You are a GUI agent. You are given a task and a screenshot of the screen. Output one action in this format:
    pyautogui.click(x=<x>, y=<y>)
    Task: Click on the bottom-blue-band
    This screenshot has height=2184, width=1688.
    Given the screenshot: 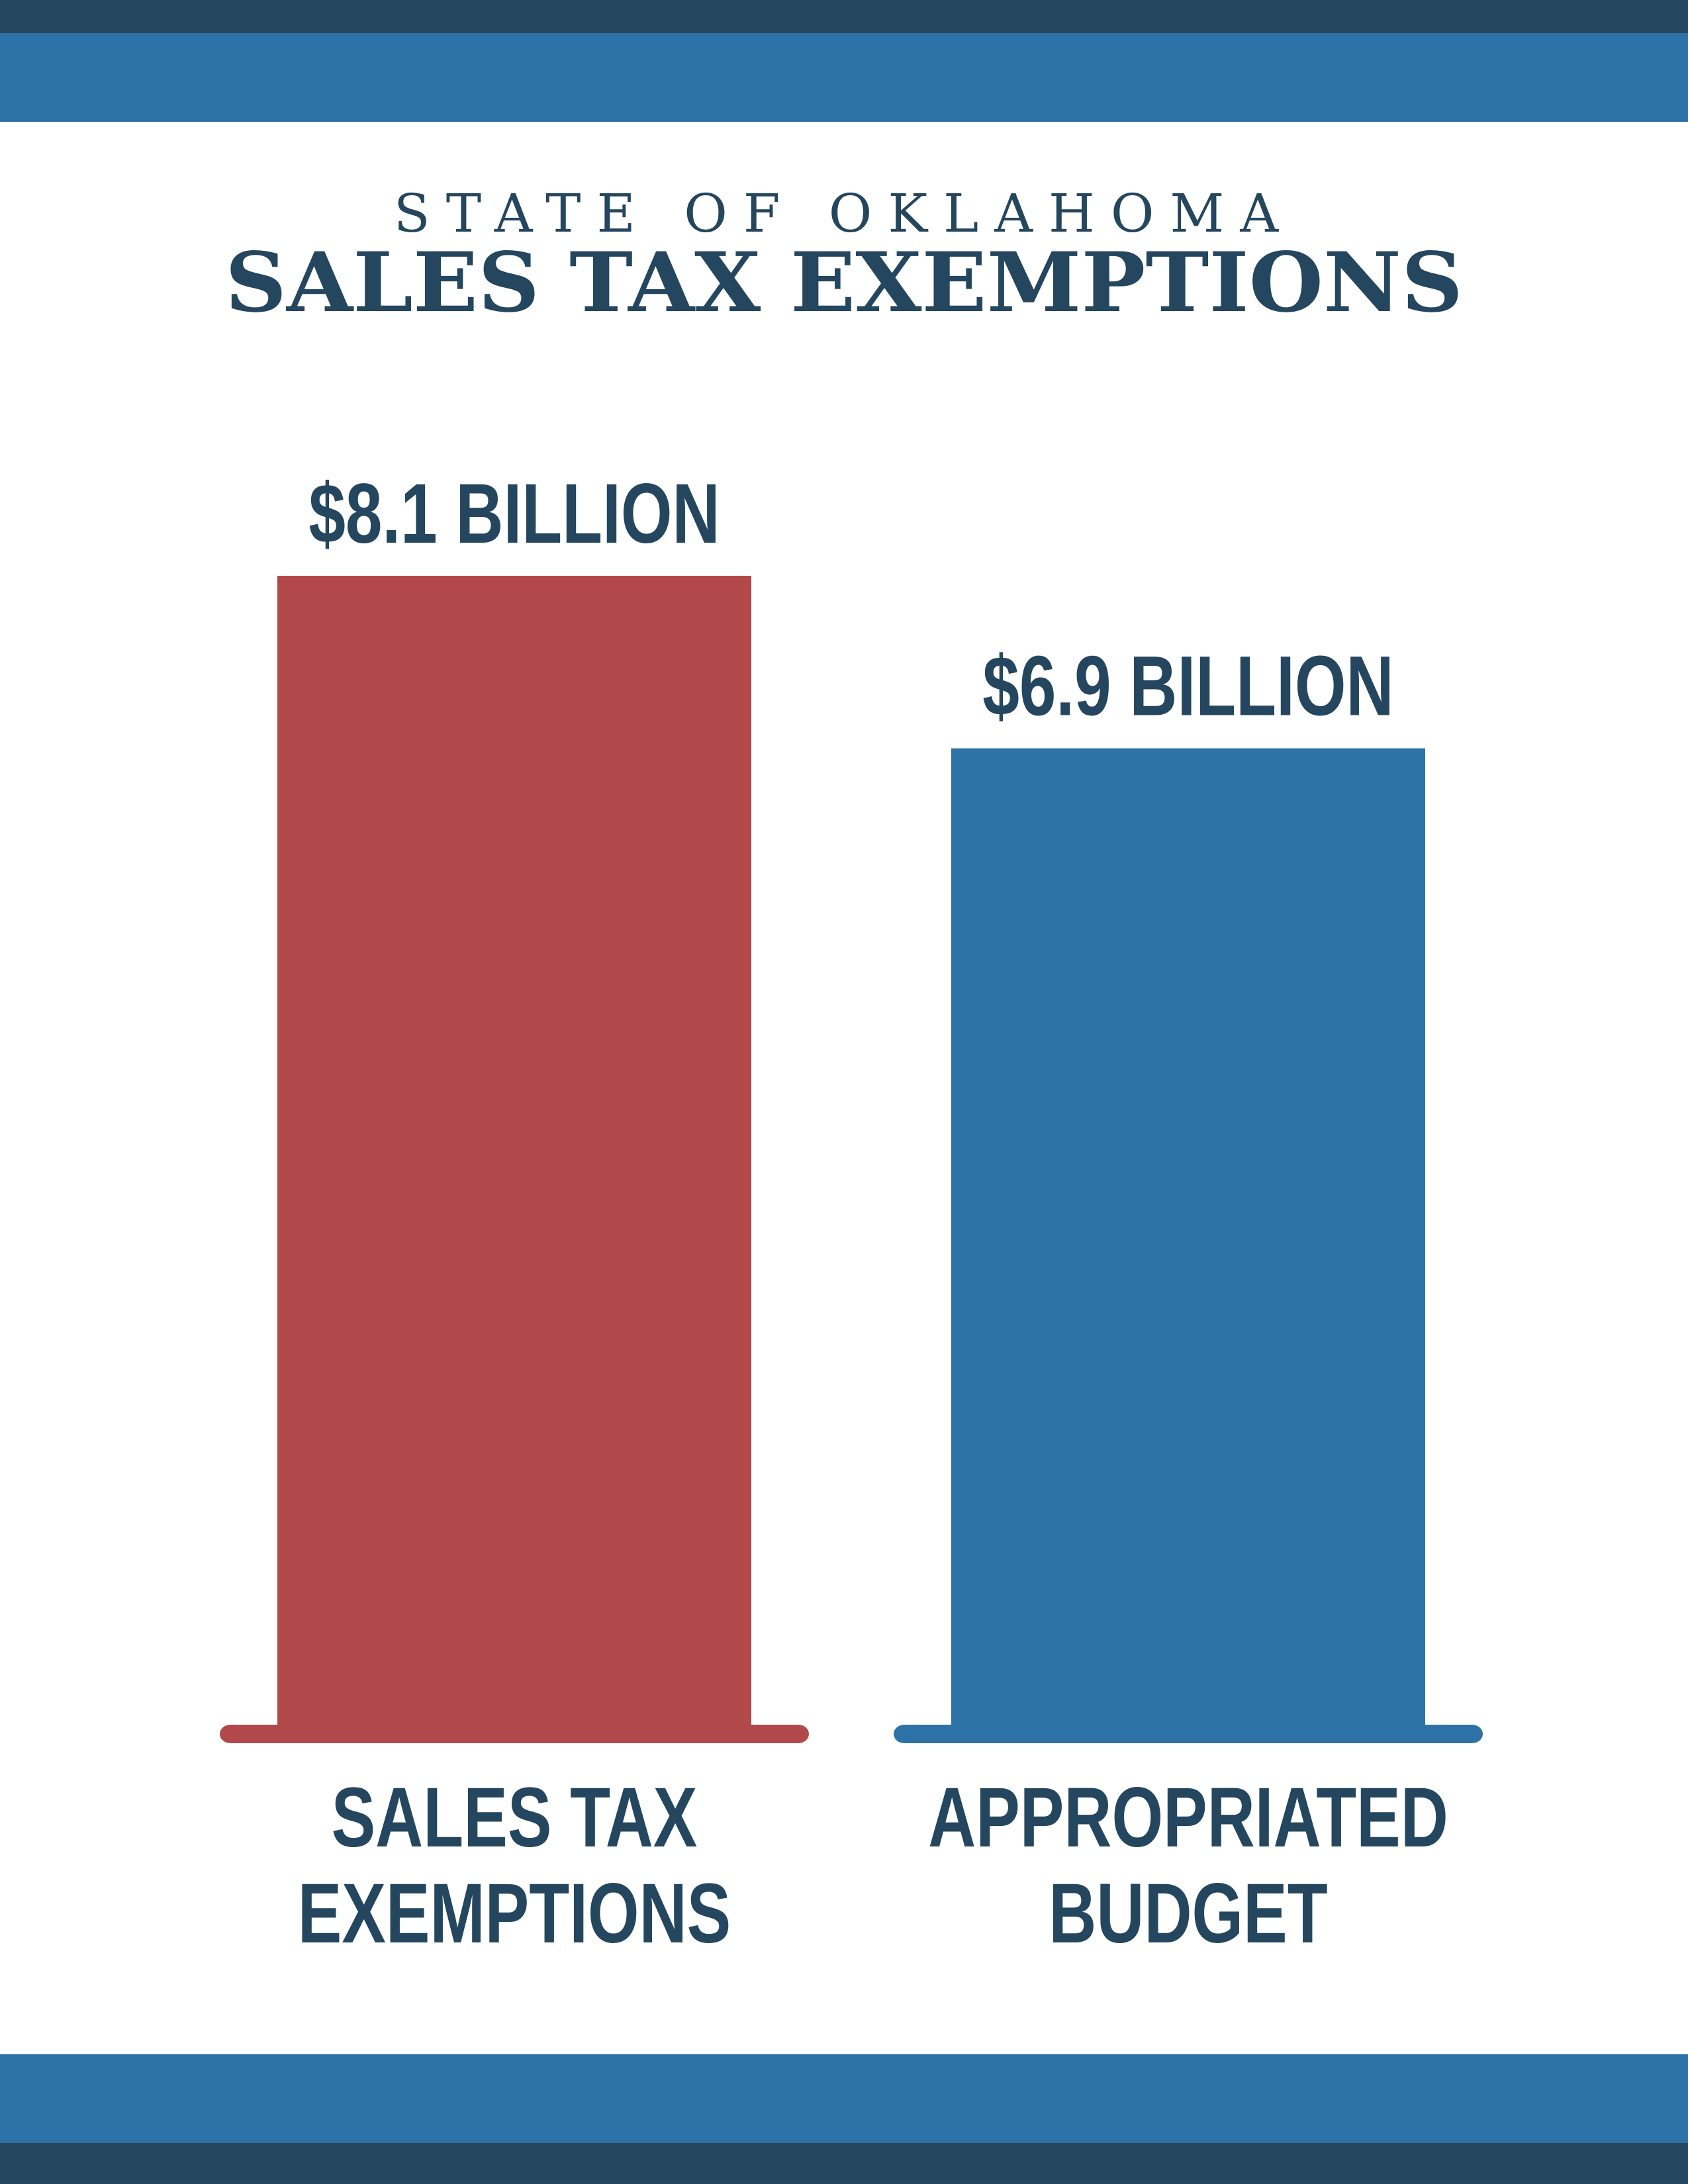 What is the action you would take?
    pyautogui.click(x=844, y=2098)
    